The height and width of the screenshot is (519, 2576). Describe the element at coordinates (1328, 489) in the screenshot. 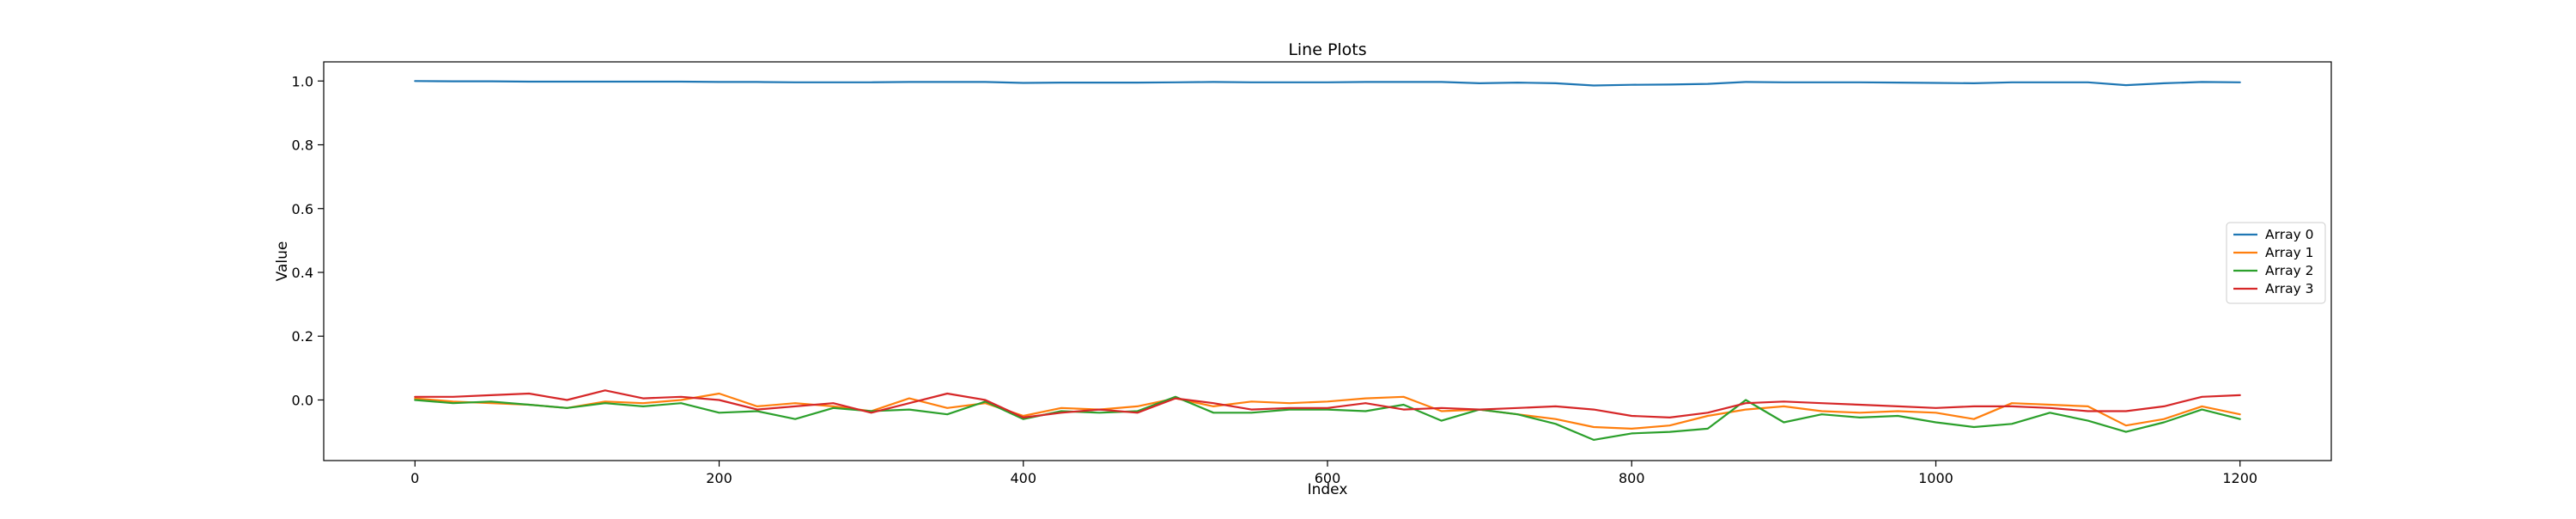

I see `x-axis-label: Index` at that location.